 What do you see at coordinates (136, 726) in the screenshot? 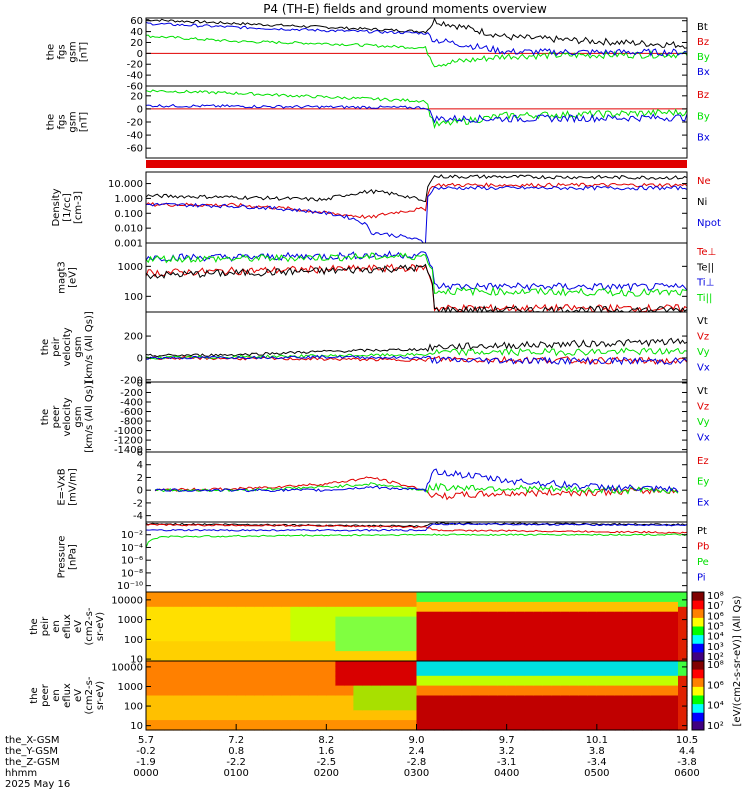
I see `ytick-label: 10` at bounding box center [136, 726].